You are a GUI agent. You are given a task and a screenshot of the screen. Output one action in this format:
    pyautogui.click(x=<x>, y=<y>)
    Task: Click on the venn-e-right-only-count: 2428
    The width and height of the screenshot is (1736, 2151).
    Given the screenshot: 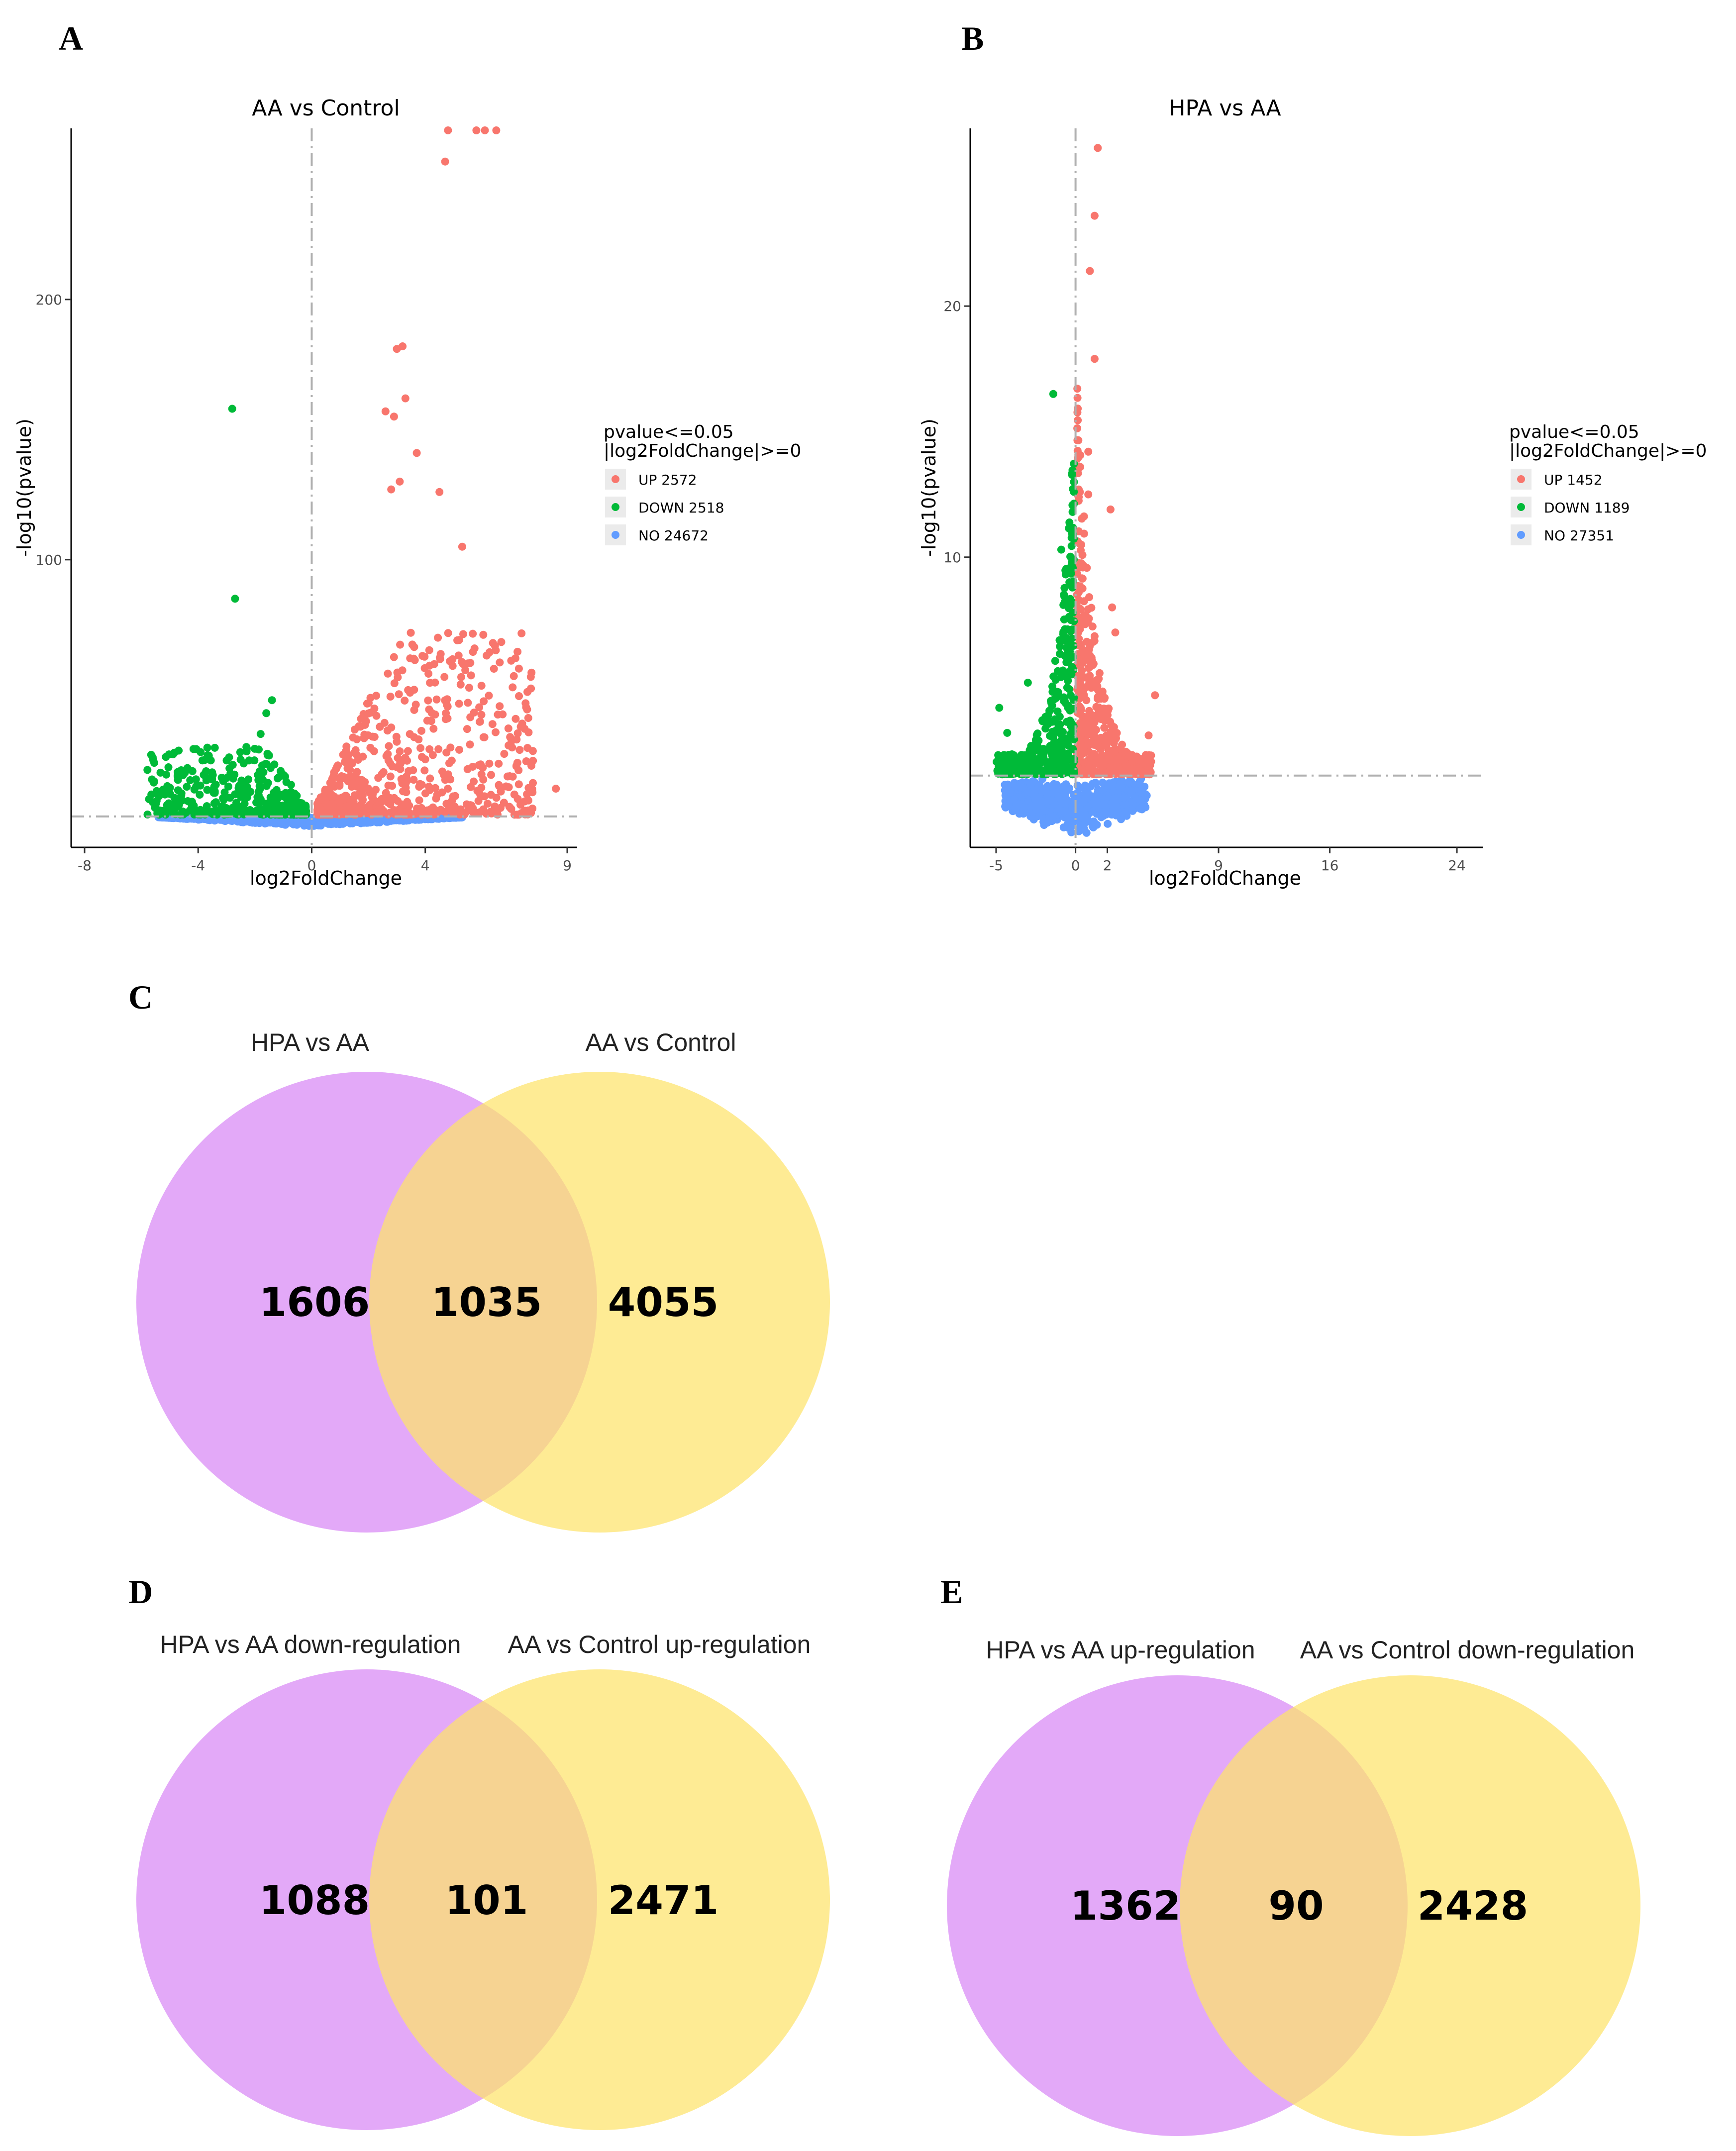 What is the action you would take?
    pyautogui.click(x=1473, y=1906)
    